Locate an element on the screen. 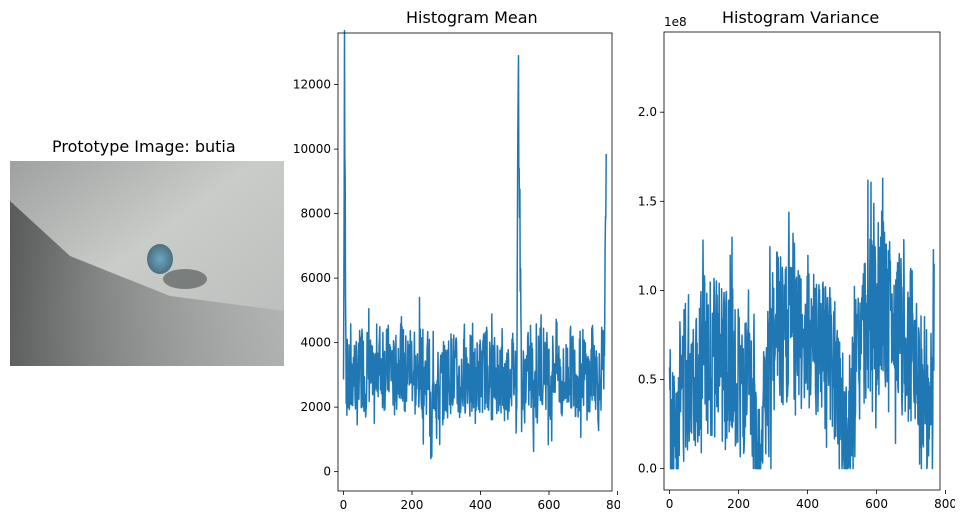 This screenshot has height=528, width=961. prototype-image-title: Prototype Image: butia is located at coordinates (144, 146).